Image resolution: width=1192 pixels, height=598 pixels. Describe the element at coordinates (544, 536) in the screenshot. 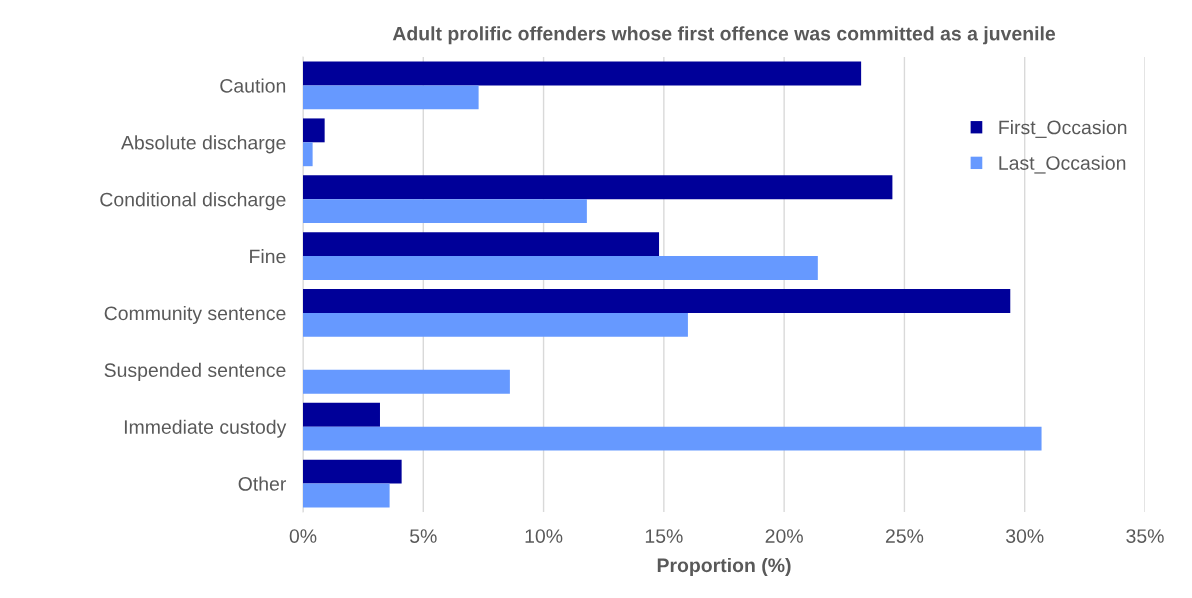

I see `x-tick-label: 10%` at that location.